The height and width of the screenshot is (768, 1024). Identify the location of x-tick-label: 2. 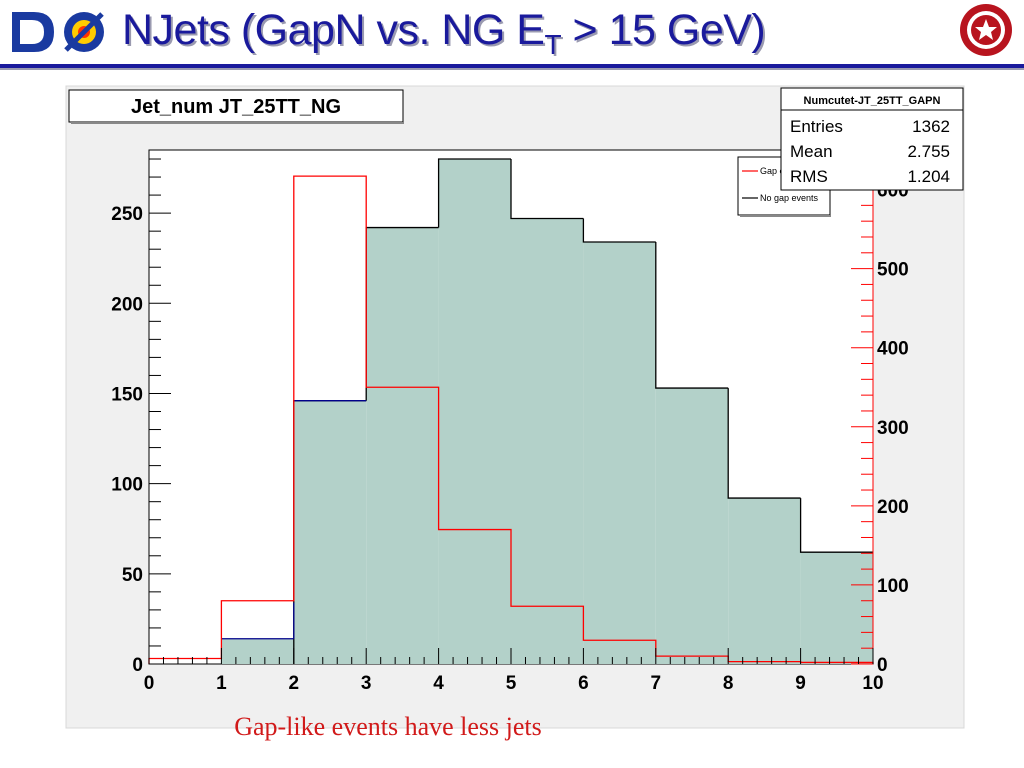
(294, 683).